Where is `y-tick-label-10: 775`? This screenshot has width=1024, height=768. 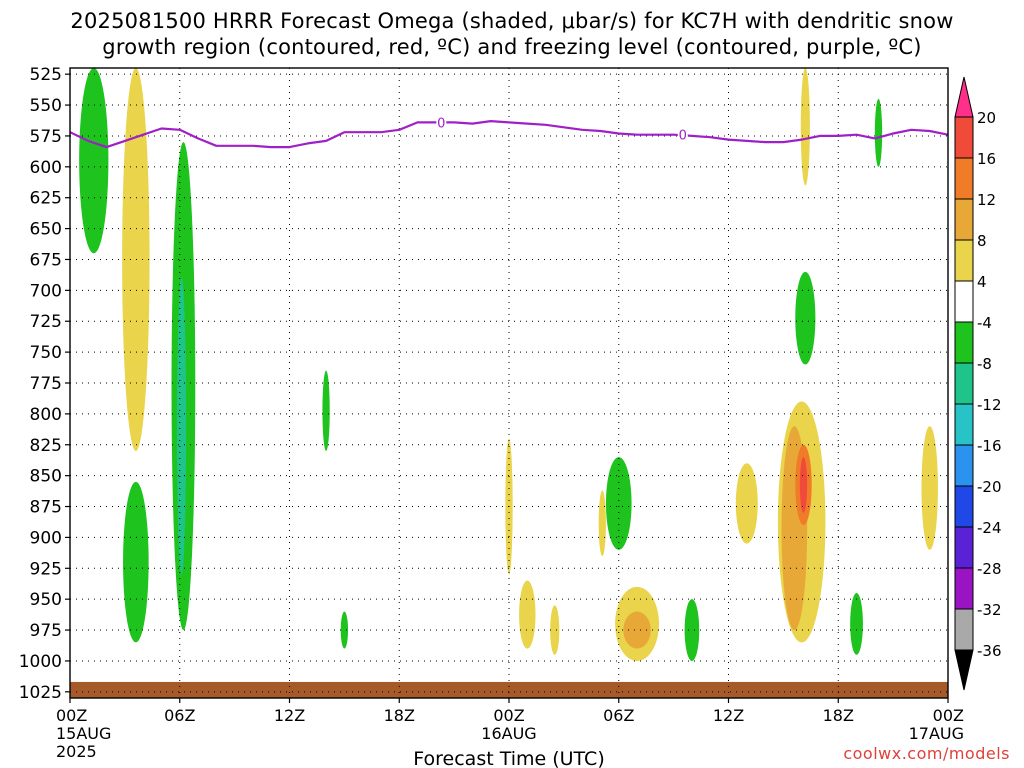 y-tick-label-10: 775 is located at coordinates (46, 384).